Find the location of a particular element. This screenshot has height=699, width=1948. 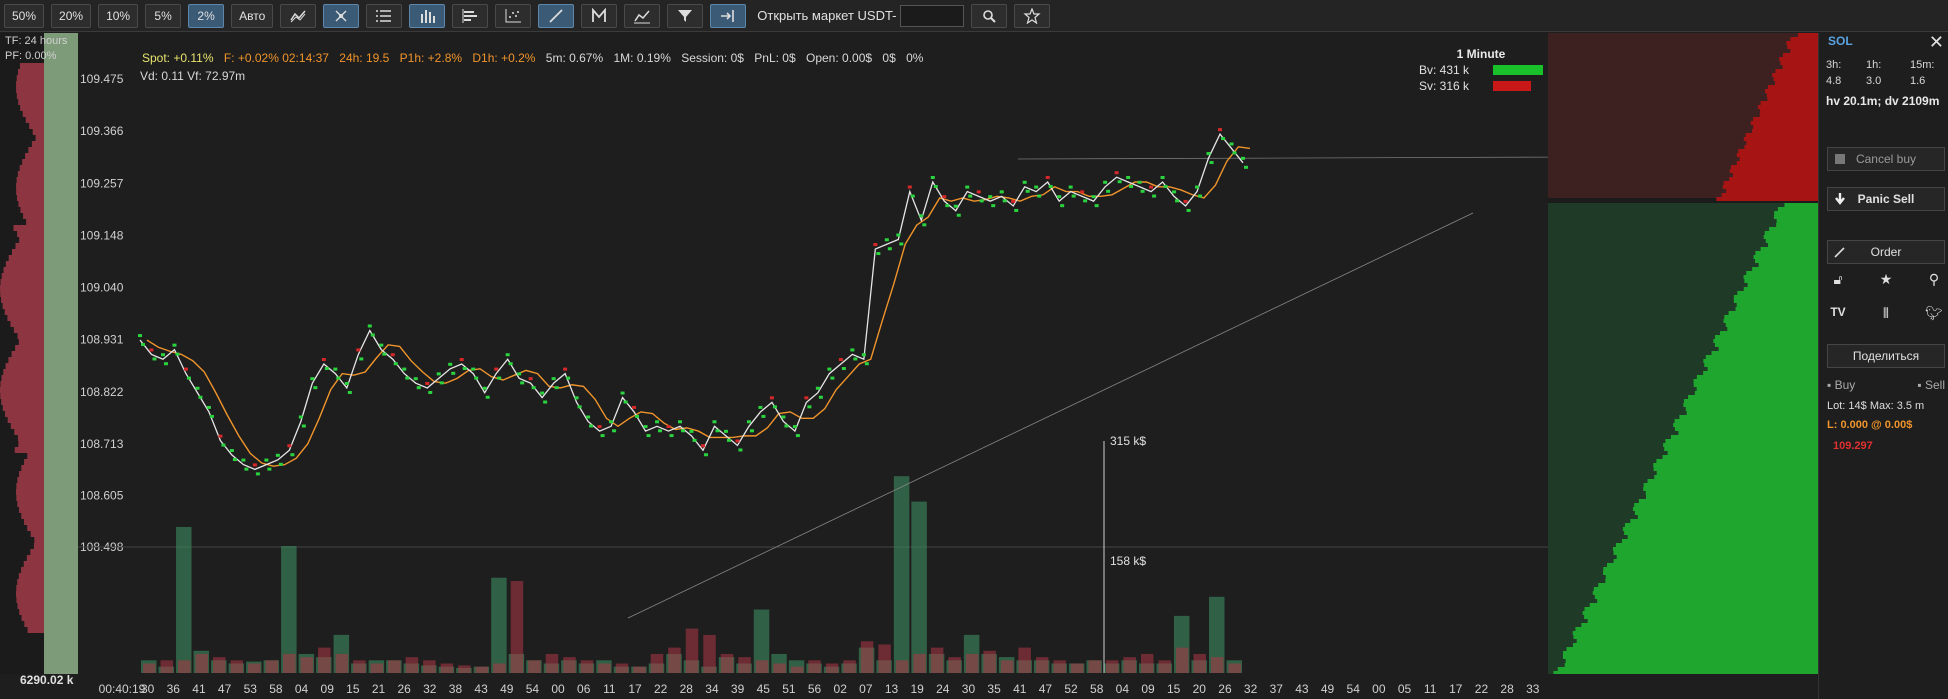

candles-icon: ⫴ is located at coordinates (1886, 313).